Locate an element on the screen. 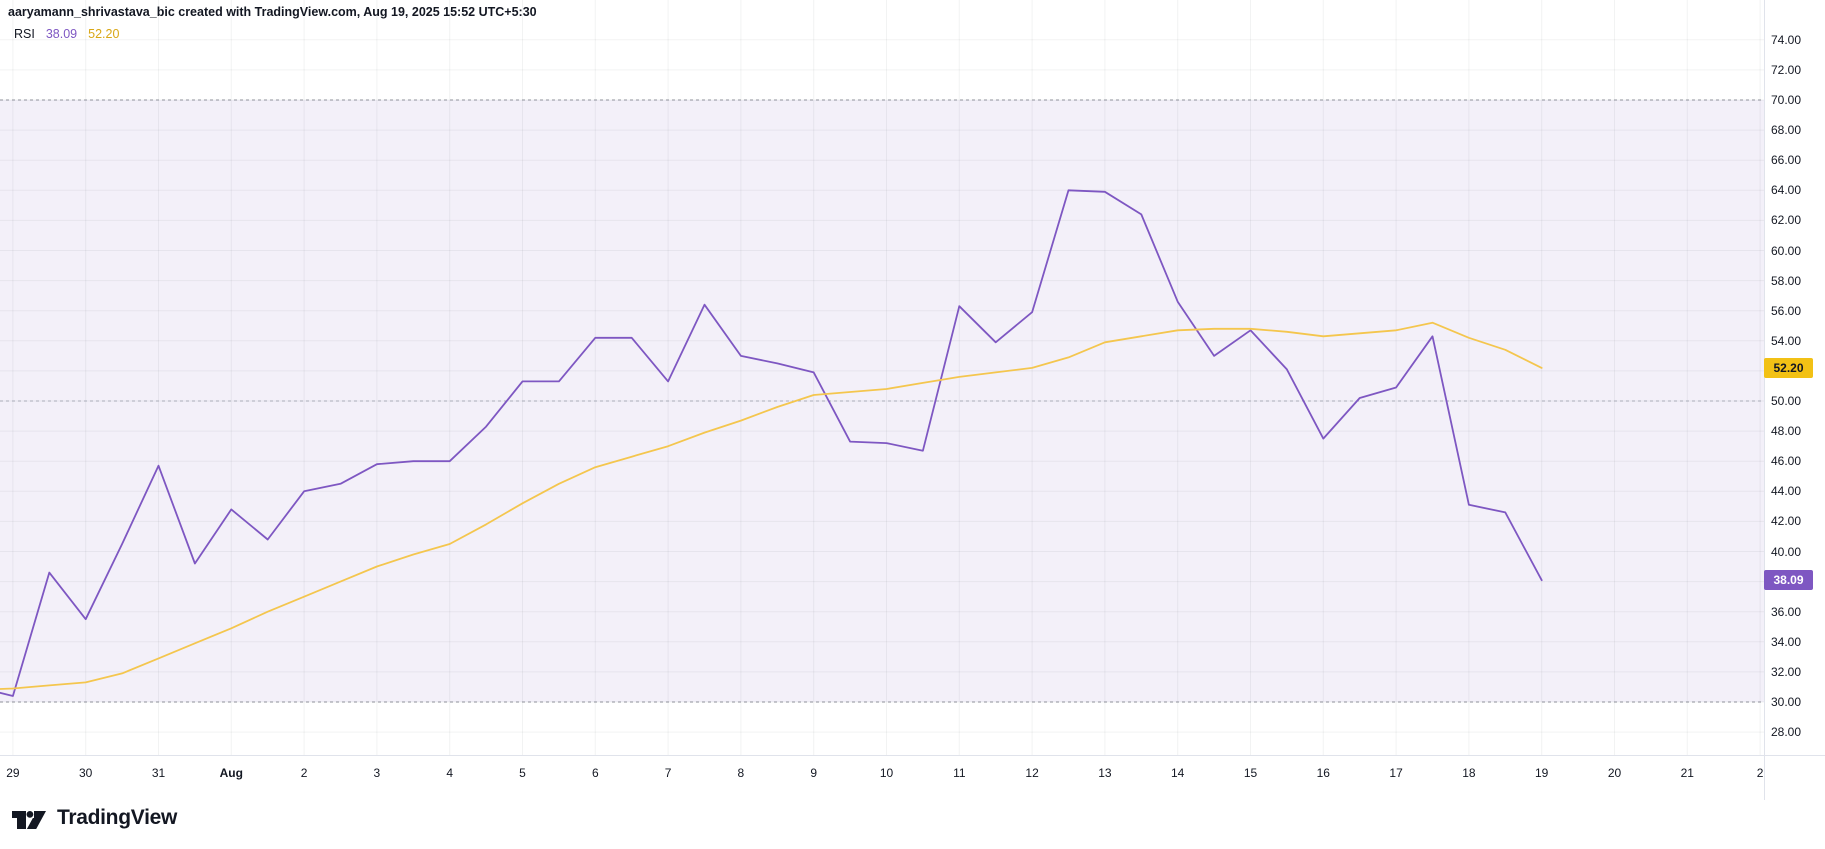 Image resolution: width=1825 pixels, height=849 pixels. price-axis-label: 30.00 is located at coordinates (1786, 702).